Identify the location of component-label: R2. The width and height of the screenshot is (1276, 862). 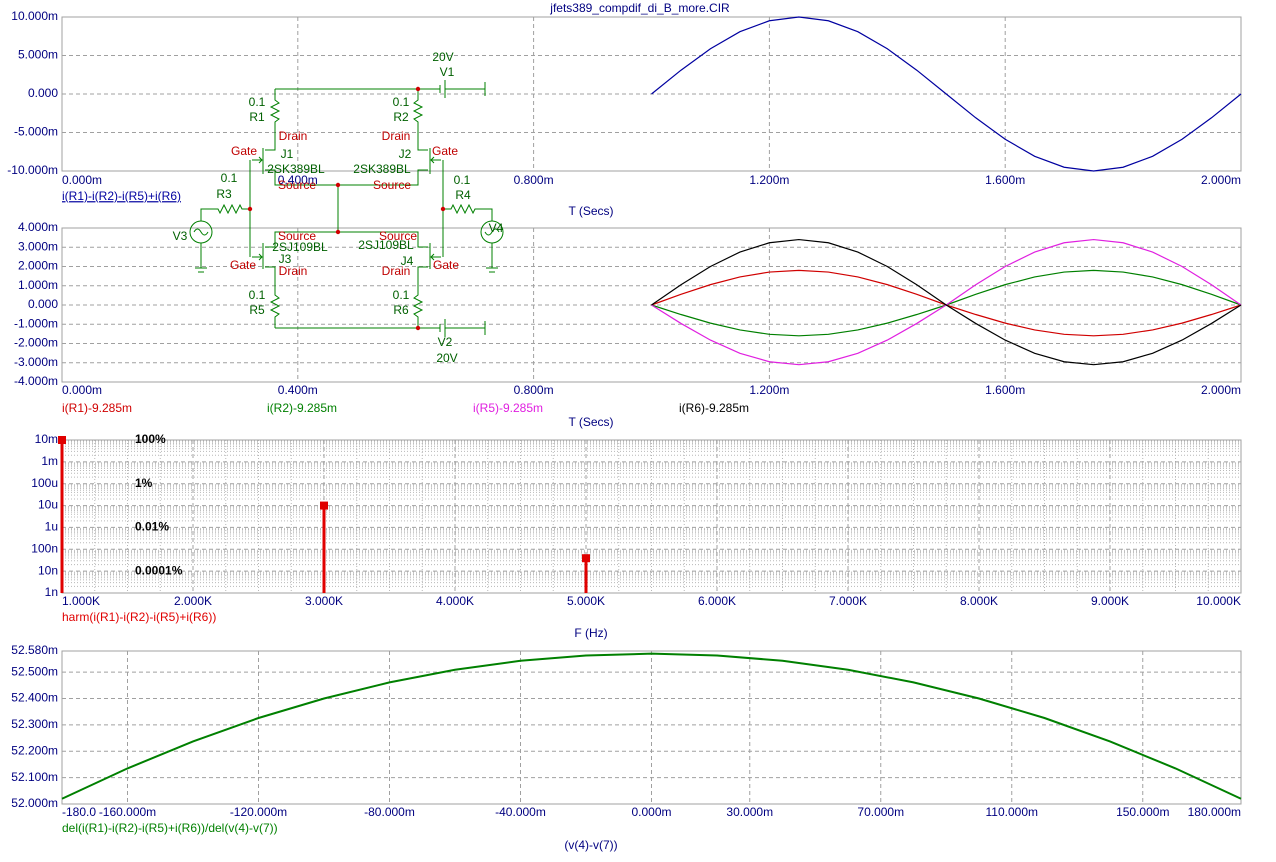
(401, 117).